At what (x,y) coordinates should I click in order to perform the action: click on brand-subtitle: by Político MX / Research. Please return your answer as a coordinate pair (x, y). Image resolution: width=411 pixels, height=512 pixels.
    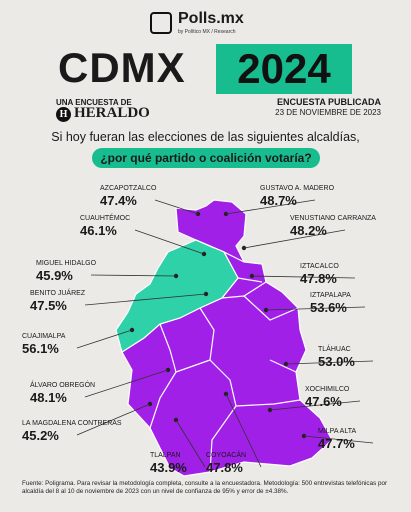
    Looking at the image, I should click on (207, 32).